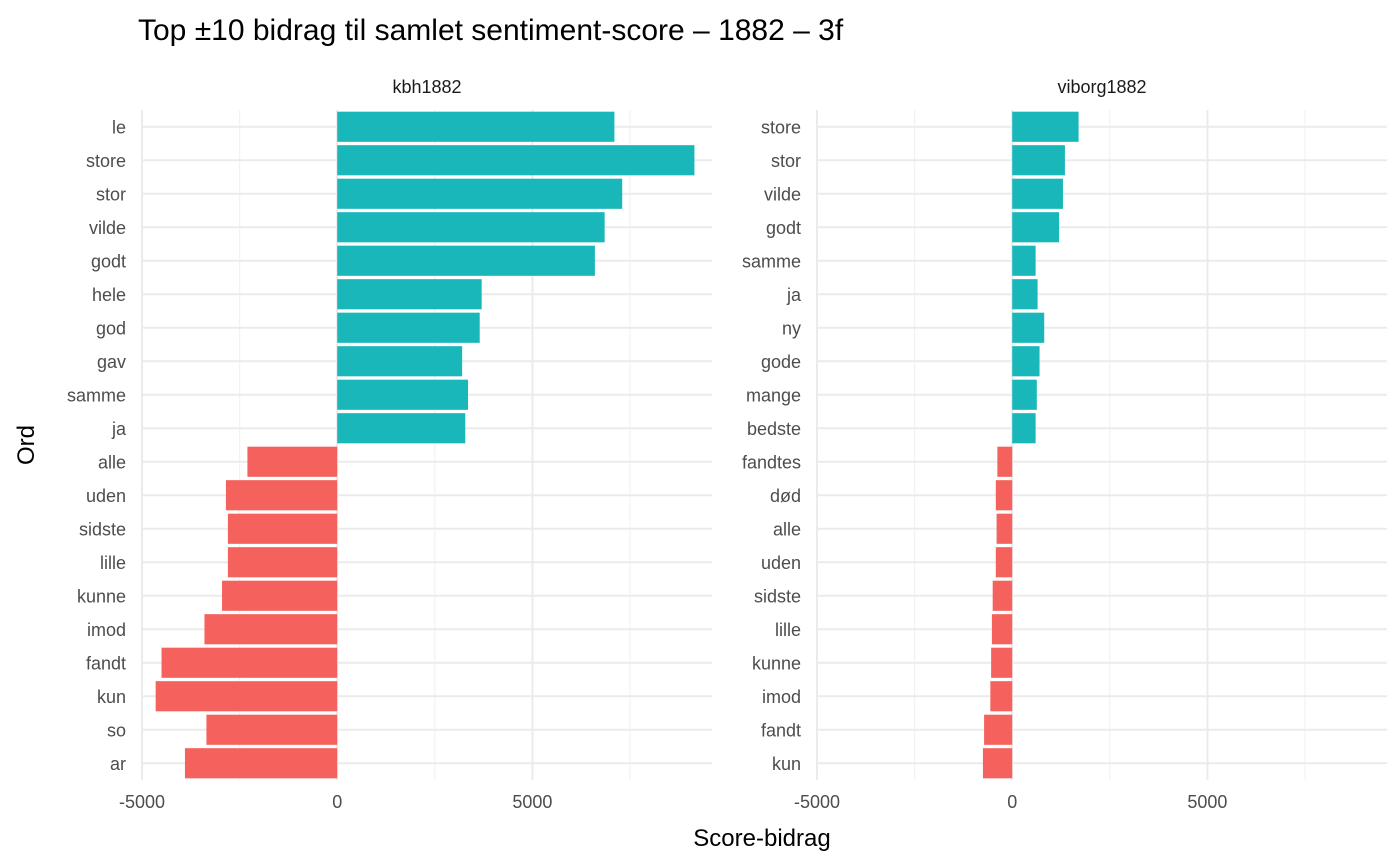 The image size is (1400, 865). What do you see at coordinates (109, 295) in the screenshot?
I see `y-tick-label: hele` at bounding box center [109, 295].